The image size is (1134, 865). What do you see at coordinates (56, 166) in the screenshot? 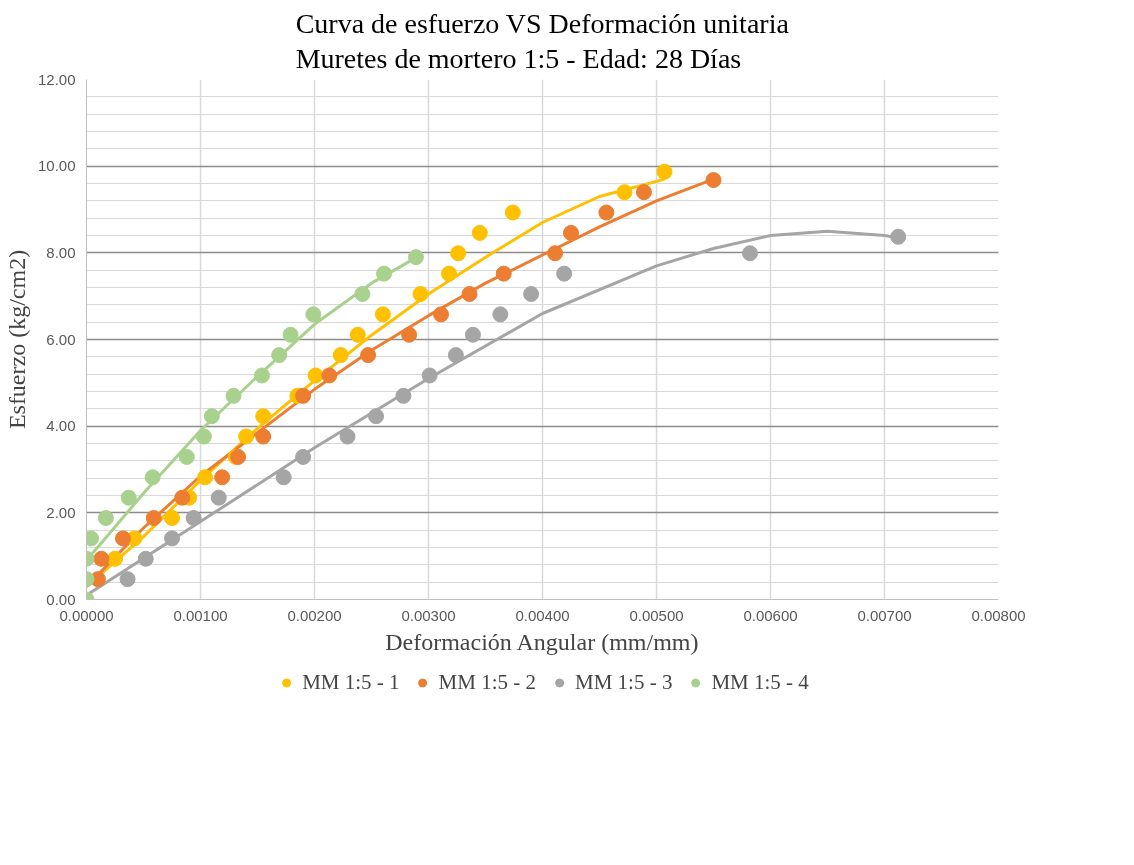
I see `y-tick-label: 10.00` at bounding box center [56, 166].